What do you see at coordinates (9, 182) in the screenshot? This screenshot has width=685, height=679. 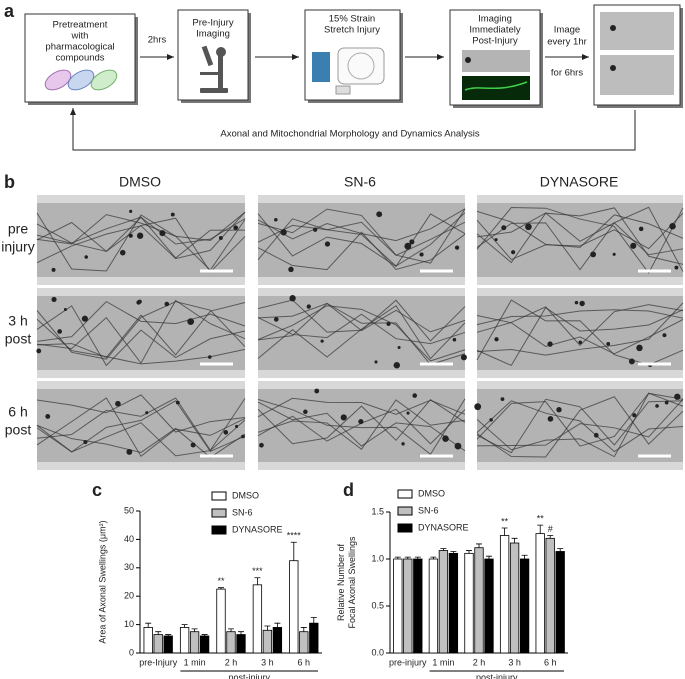 I see `panel-label: b` at bounding box center [9, 182].